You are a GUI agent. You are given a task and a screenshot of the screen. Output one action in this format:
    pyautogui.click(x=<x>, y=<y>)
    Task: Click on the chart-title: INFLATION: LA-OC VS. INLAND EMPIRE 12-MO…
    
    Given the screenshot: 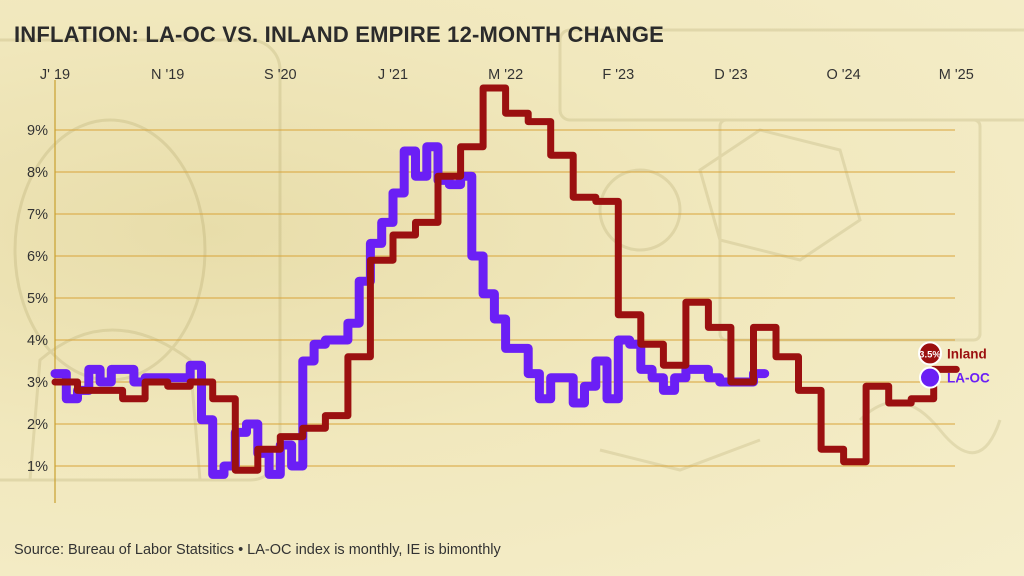 What is the action you would take?
    pyautogui.click(x=339, y=34)
    